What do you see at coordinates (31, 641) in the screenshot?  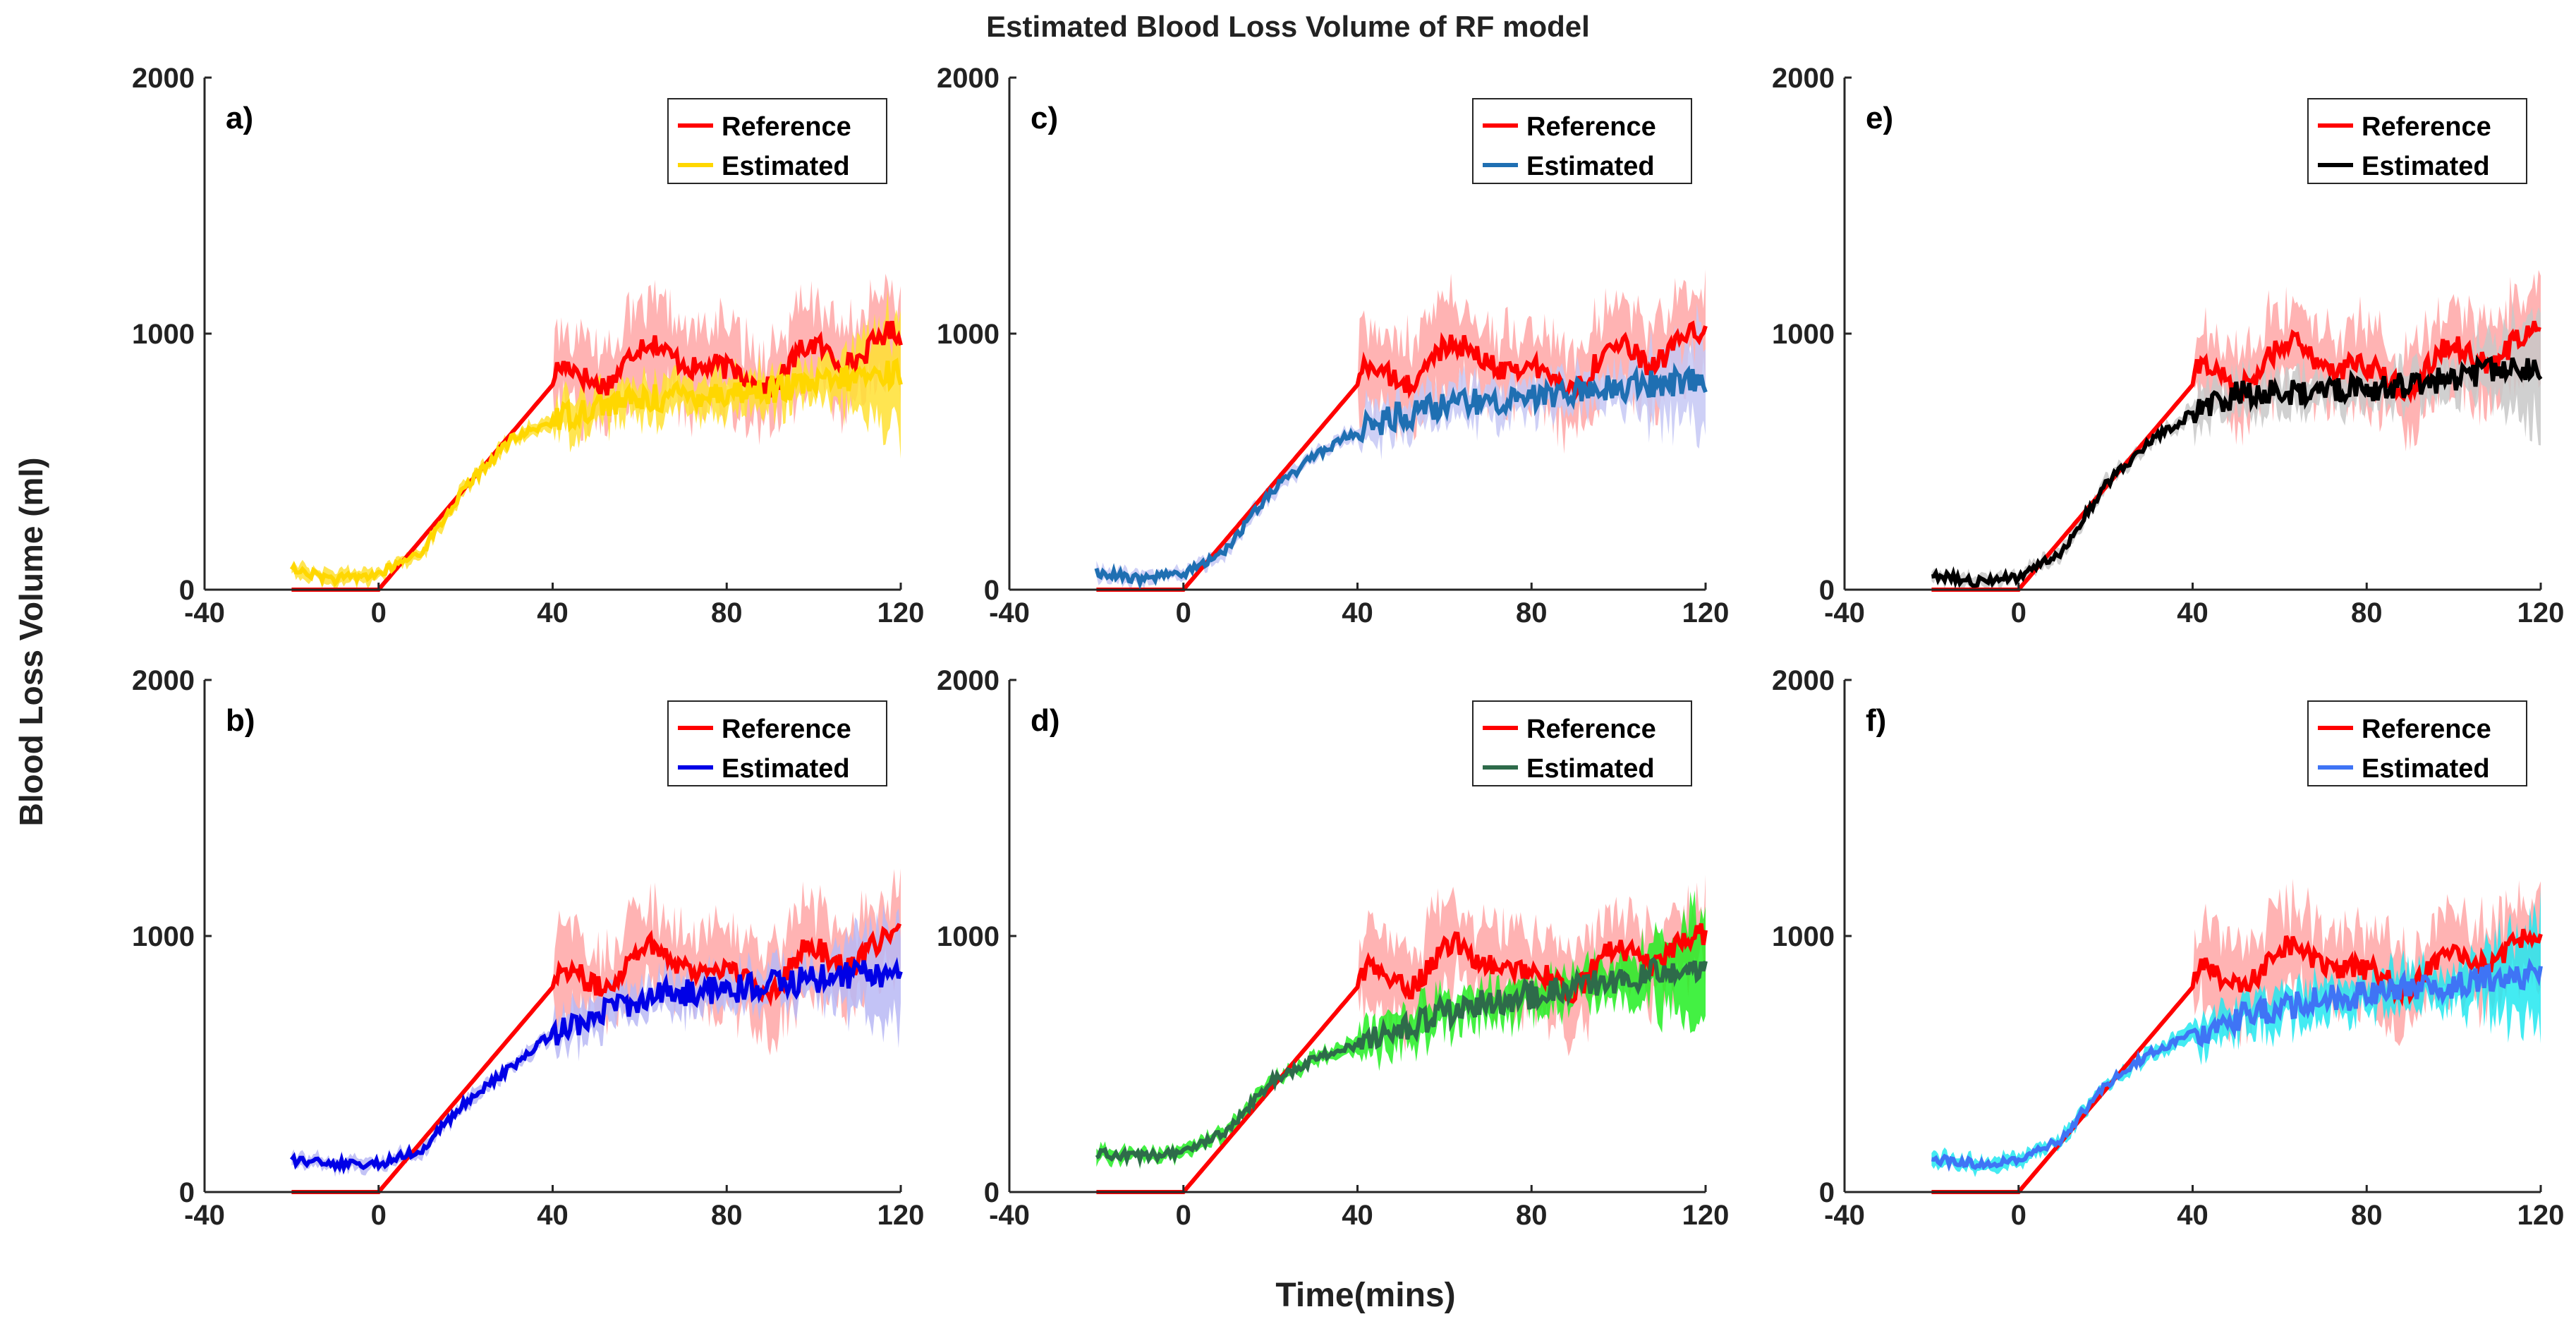 I see `y-axis-label: Blood Loss Volume (ml)` at bounding box center [31, 641].